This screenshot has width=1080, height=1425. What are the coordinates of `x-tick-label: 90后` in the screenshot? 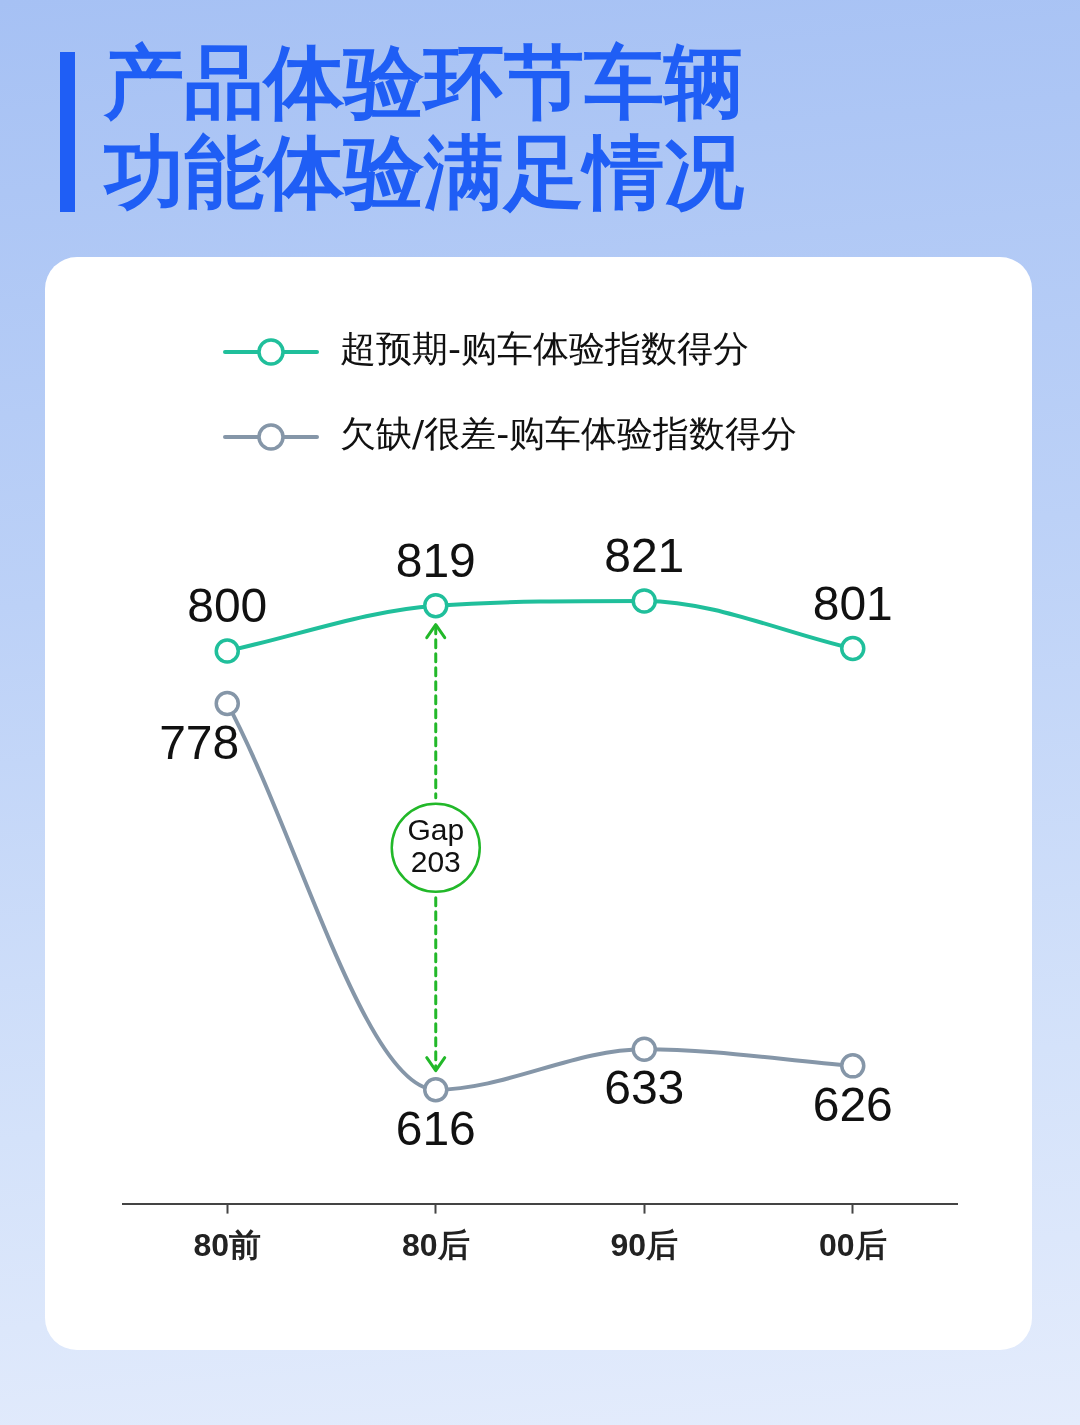 It's located at (644, 1244).